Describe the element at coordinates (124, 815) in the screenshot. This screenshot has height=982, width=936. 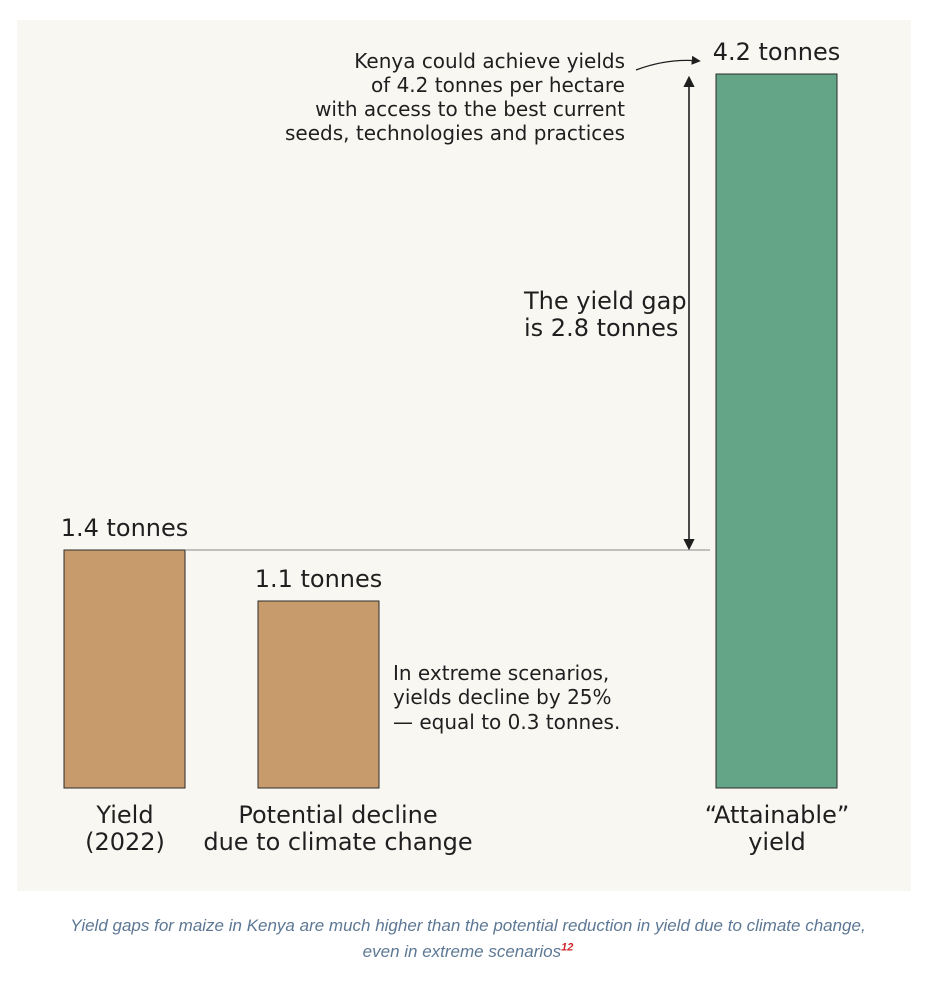
I see `category-label-yield: Yield` at that location.